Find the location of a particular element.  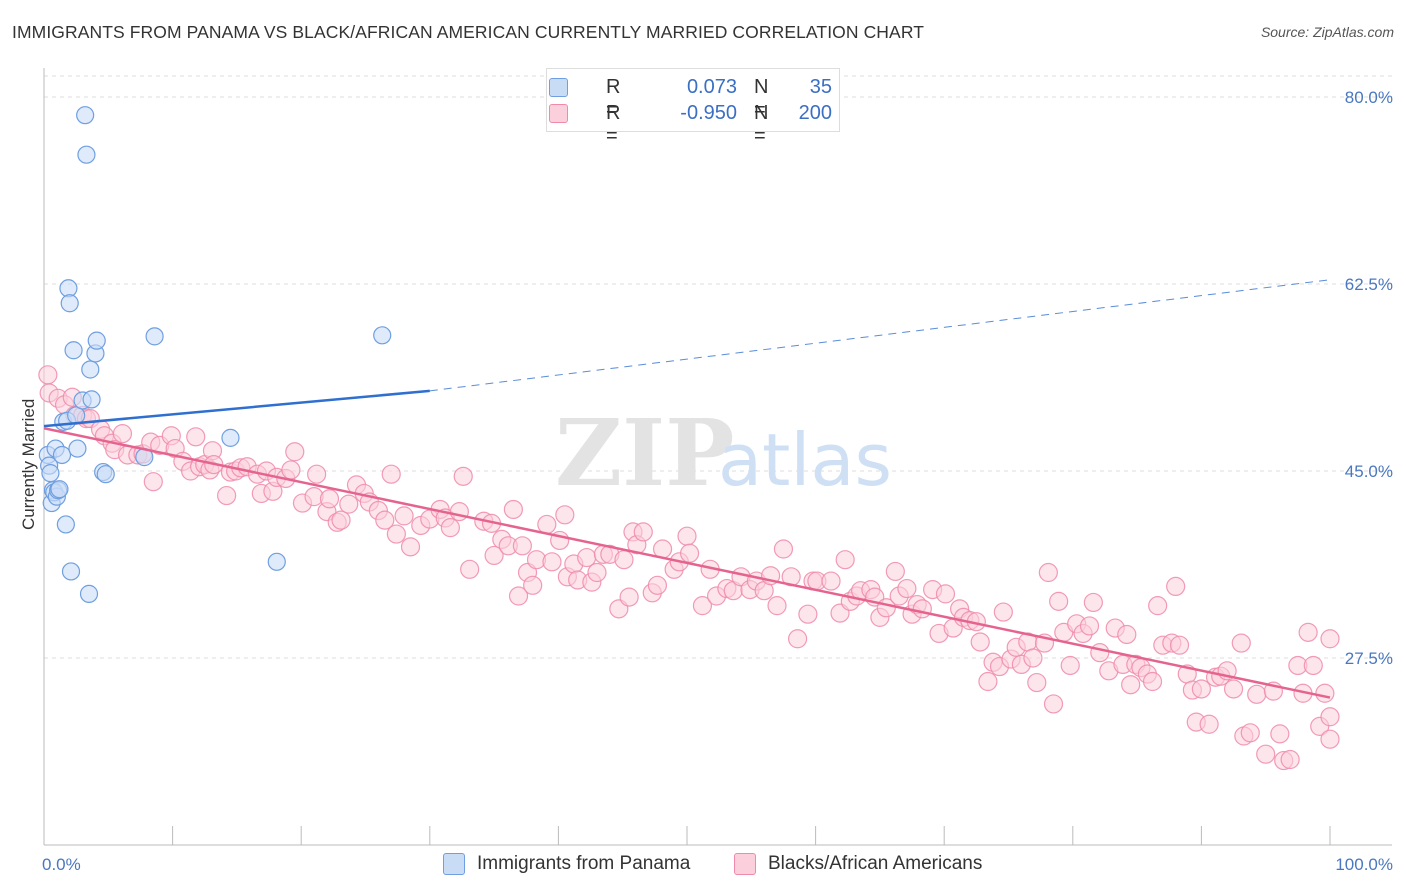

series-panama-points is located at coordinates (215, 354).